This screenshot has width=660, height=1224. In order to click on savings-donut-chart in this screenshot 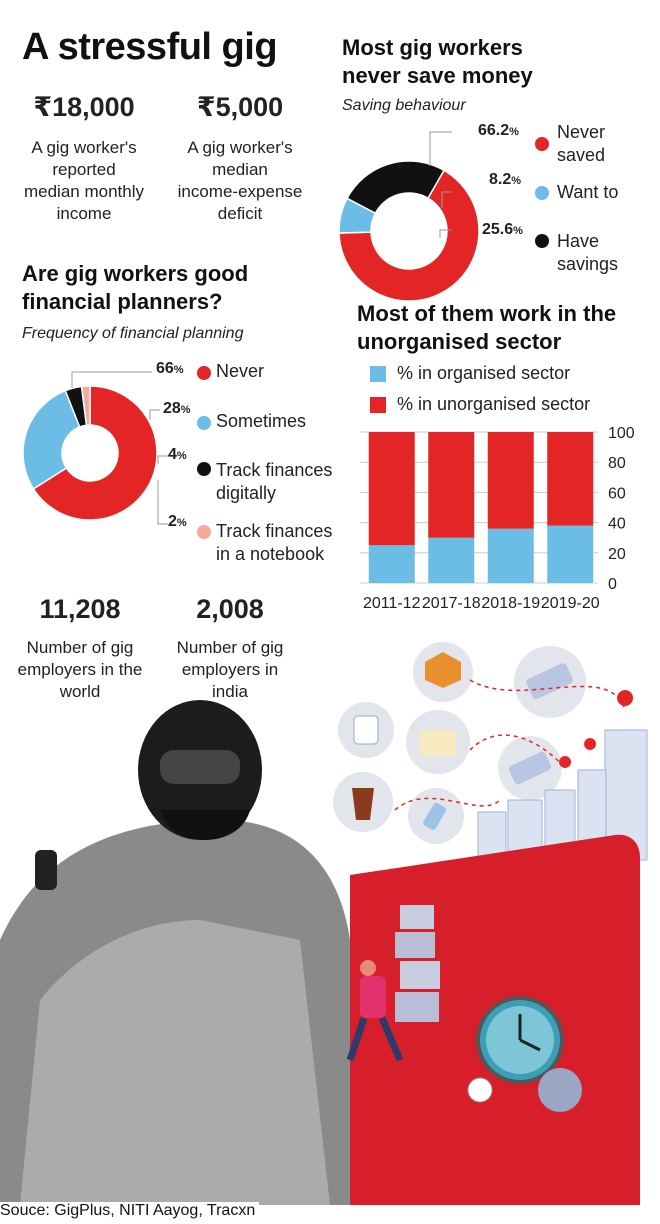, I will do `click(409, 231)`.